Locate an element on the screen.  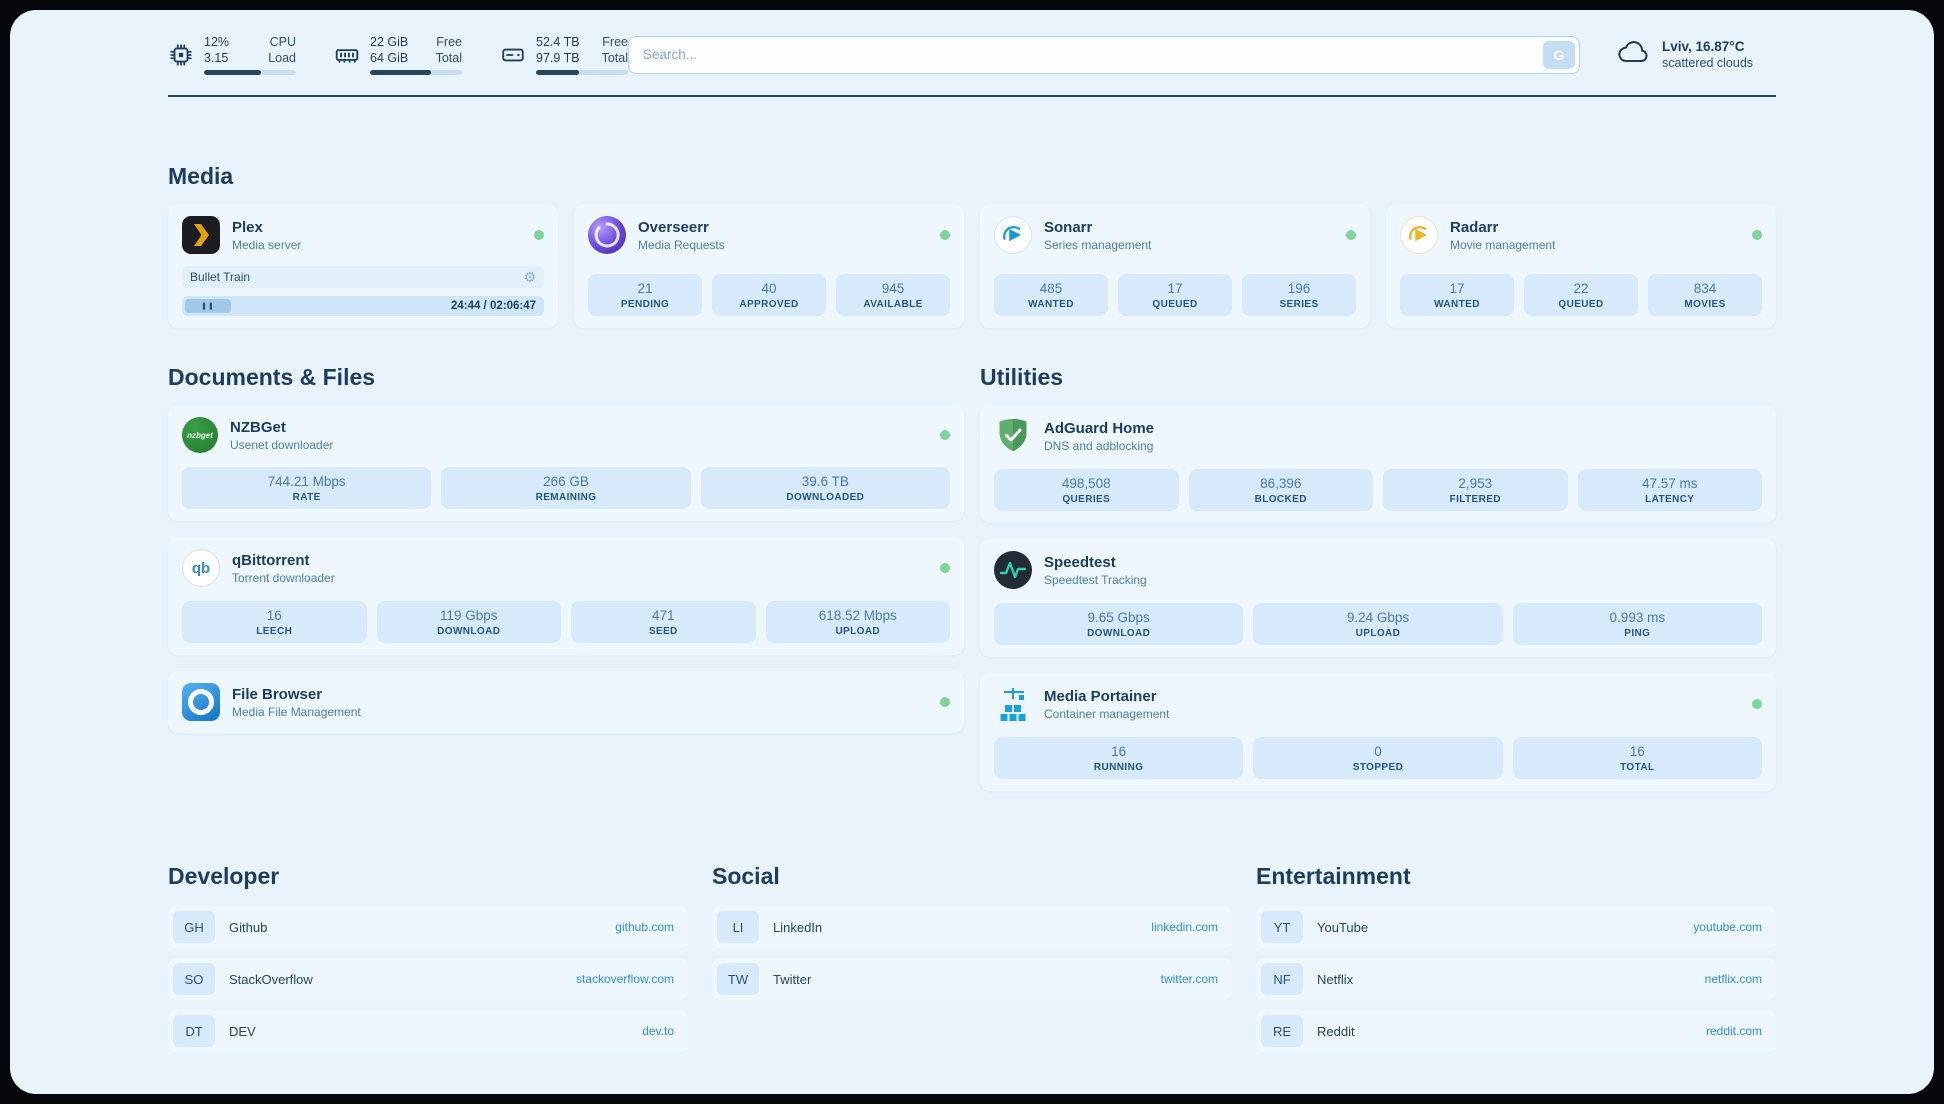
cpu-meter is located at coordinates (250, 72).